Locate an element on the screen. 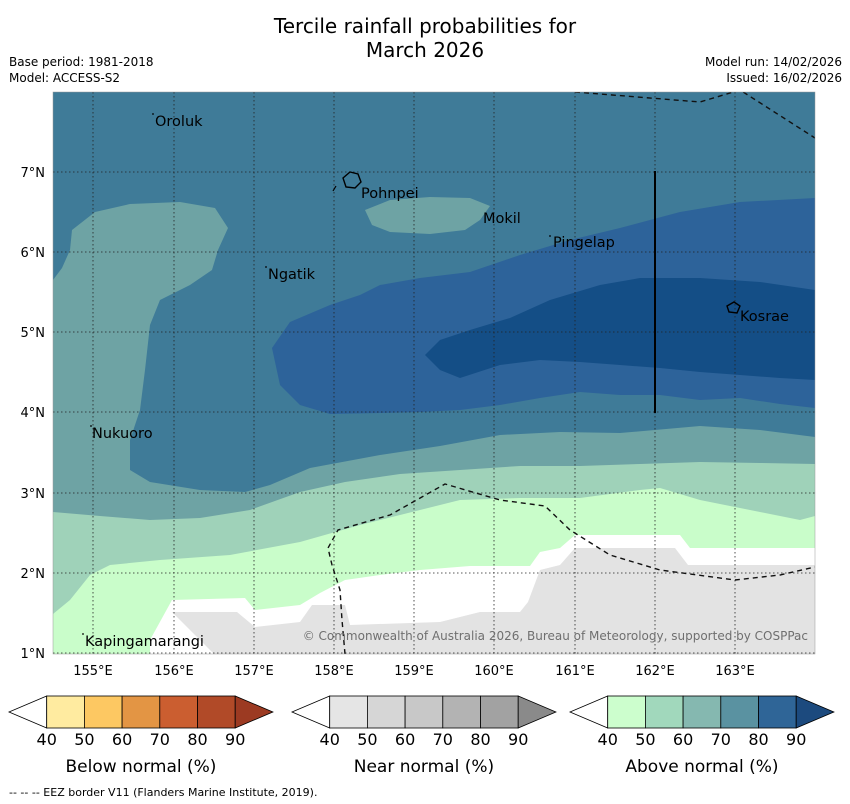 The image size is (850, 804). place-label-pingelap: Pingelap is located at coordinates (584, 243).